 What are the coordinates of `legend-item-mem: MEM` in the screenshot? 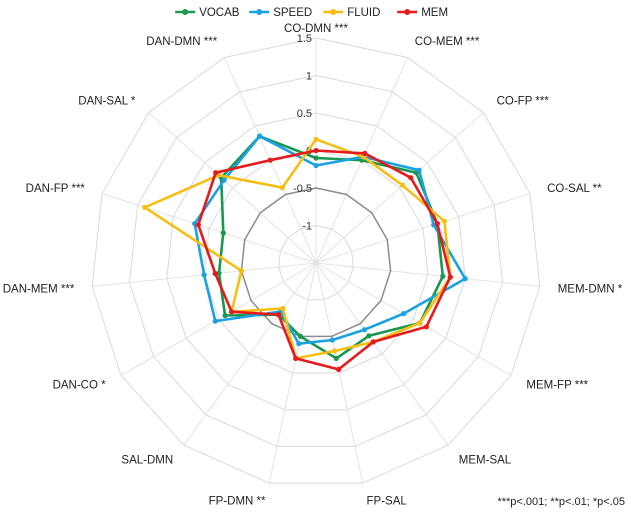 It's located at (422, 13).